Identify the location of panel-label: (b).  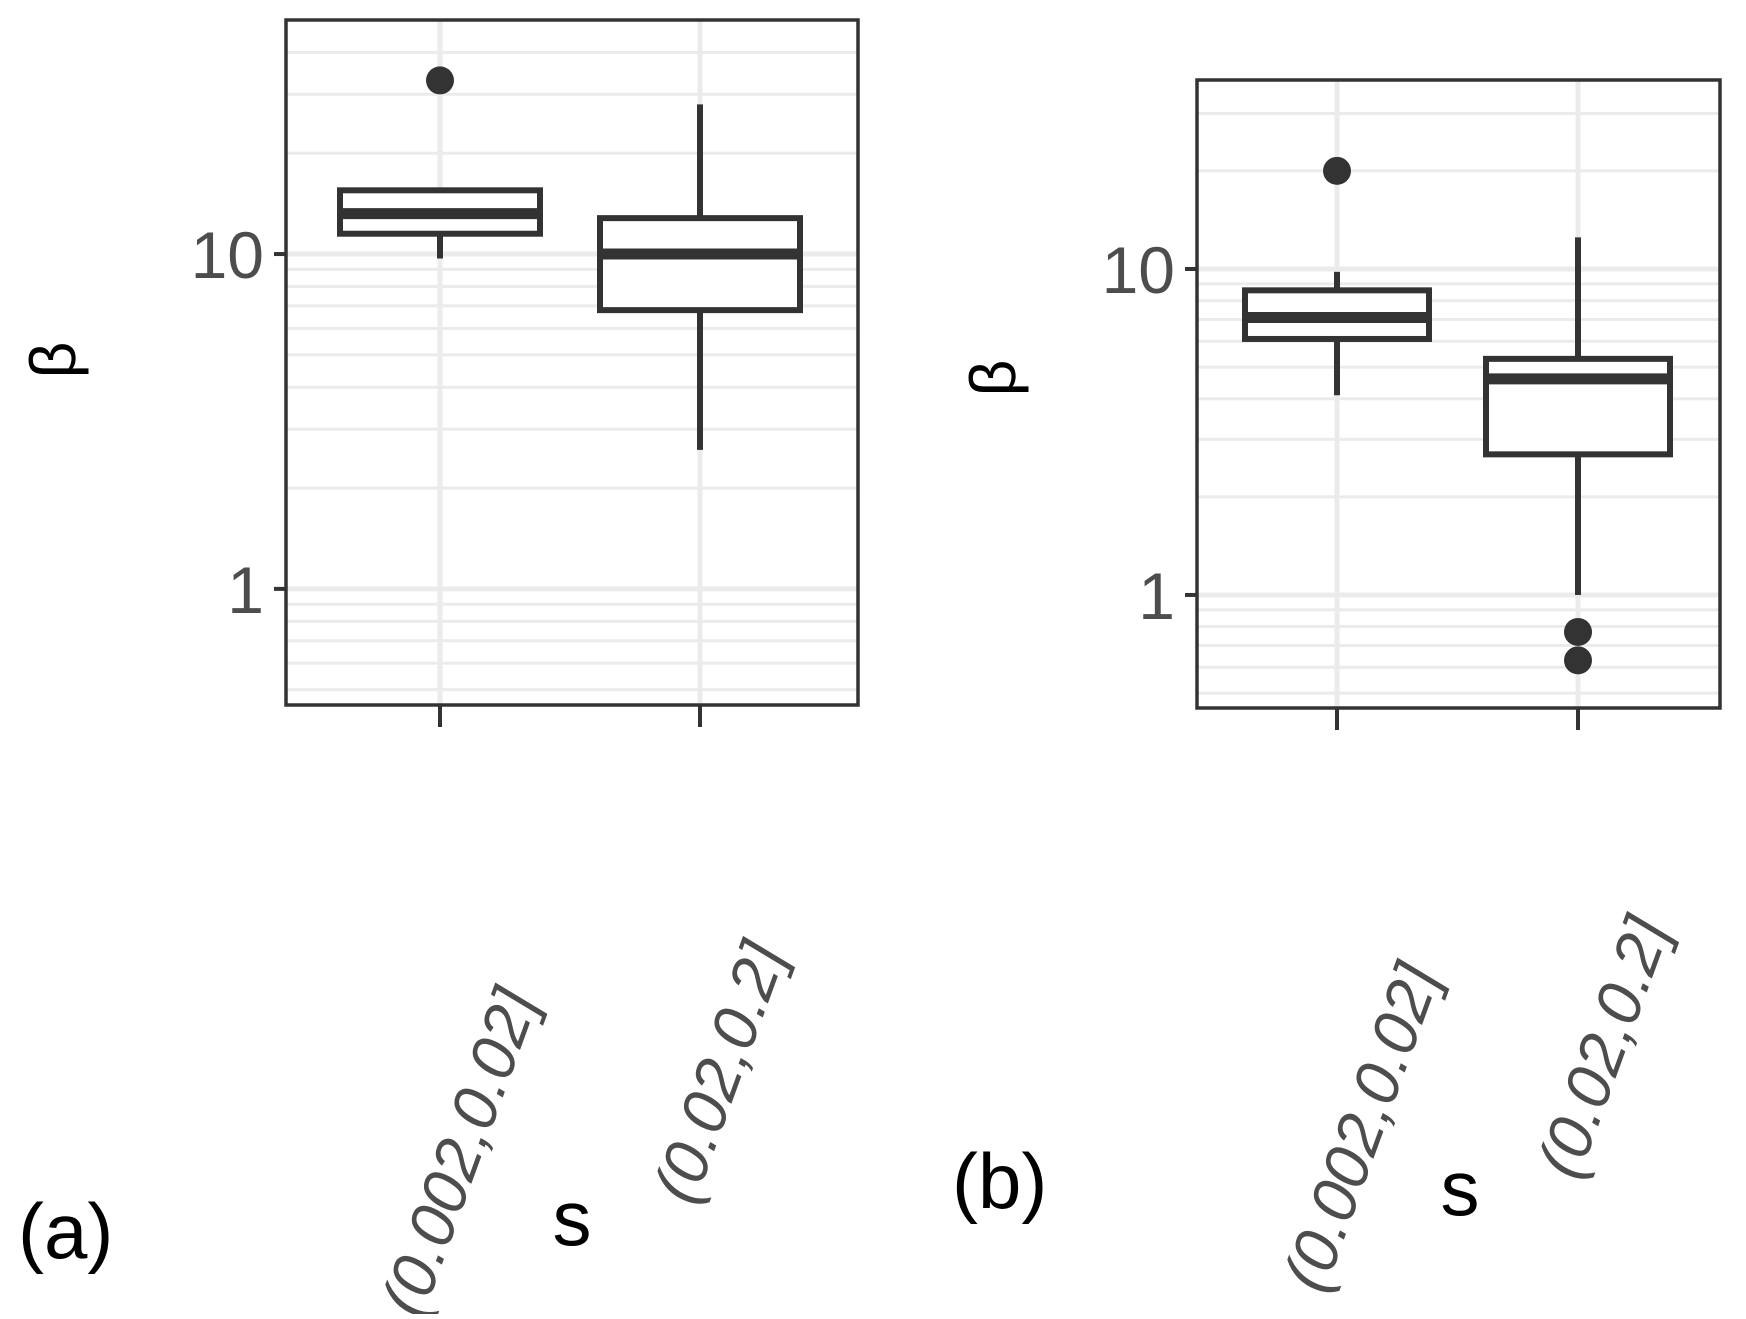
(999, 1181).